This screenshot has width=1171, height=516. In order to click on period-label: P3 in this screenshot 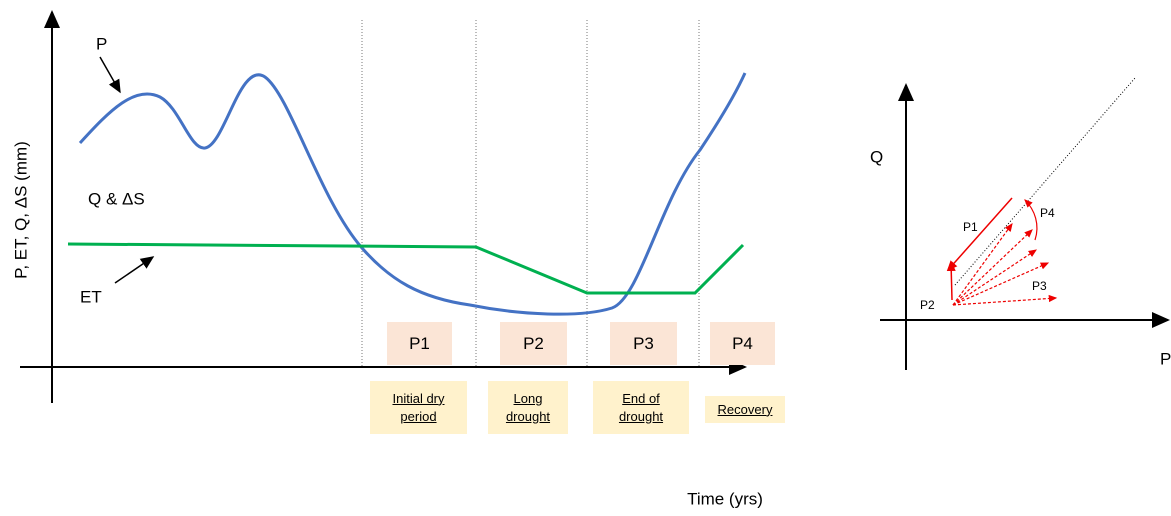, I will do `click(643, 343)`.